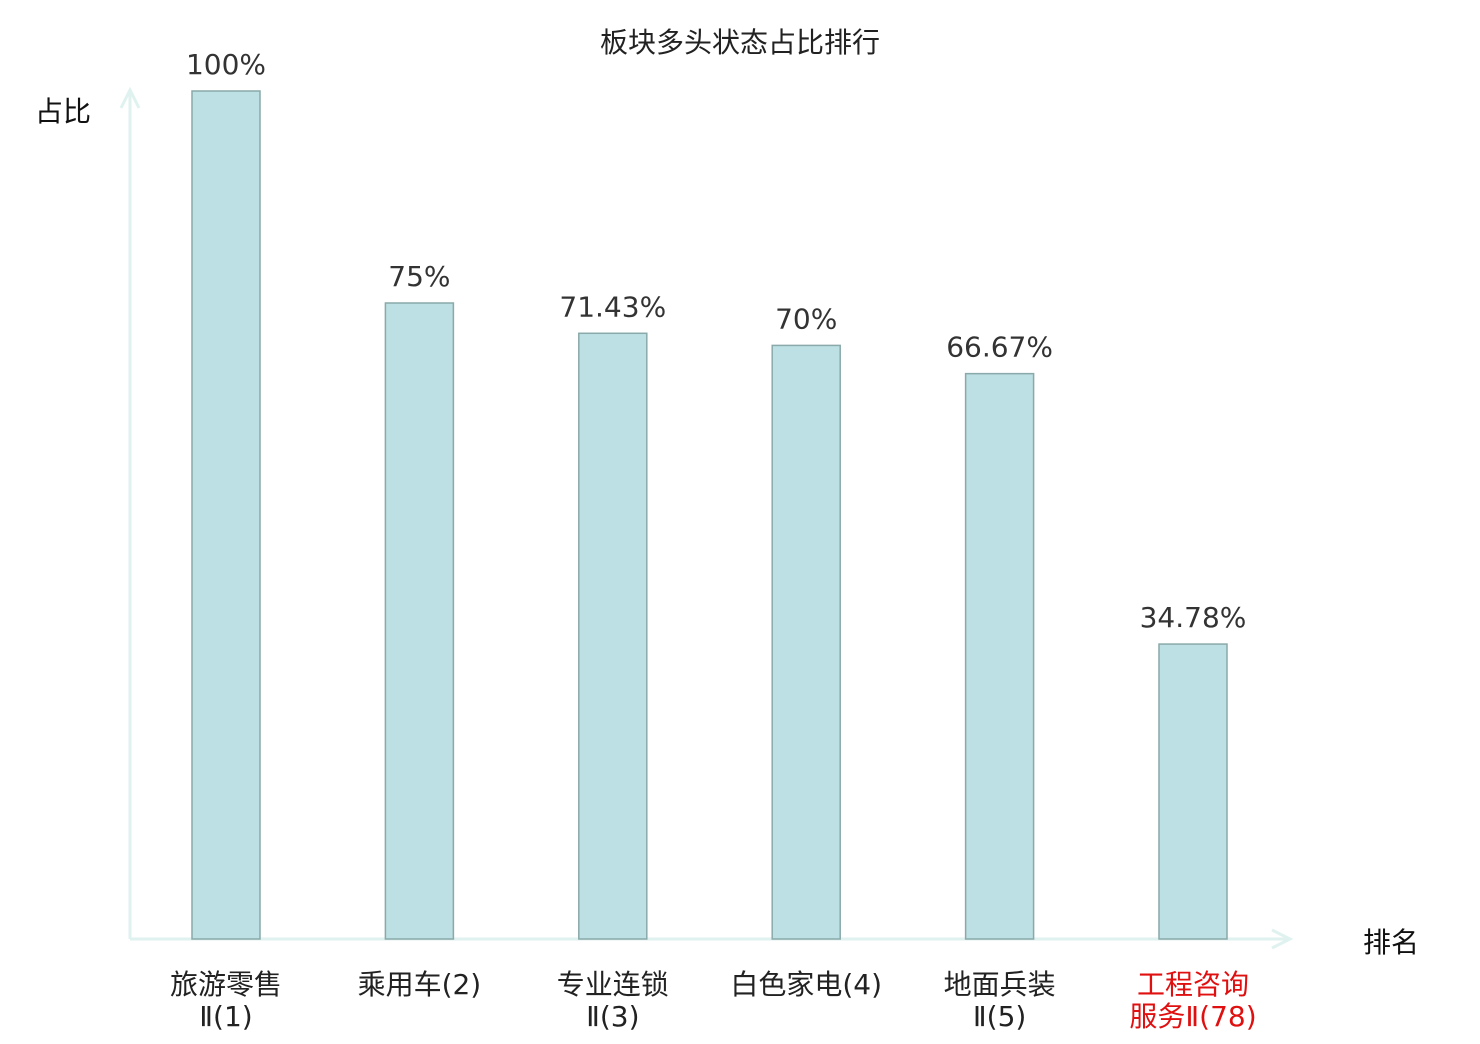 This screenshot has width=1480, height=1044. I want to click on data-label: 70%, so click(806, 318).